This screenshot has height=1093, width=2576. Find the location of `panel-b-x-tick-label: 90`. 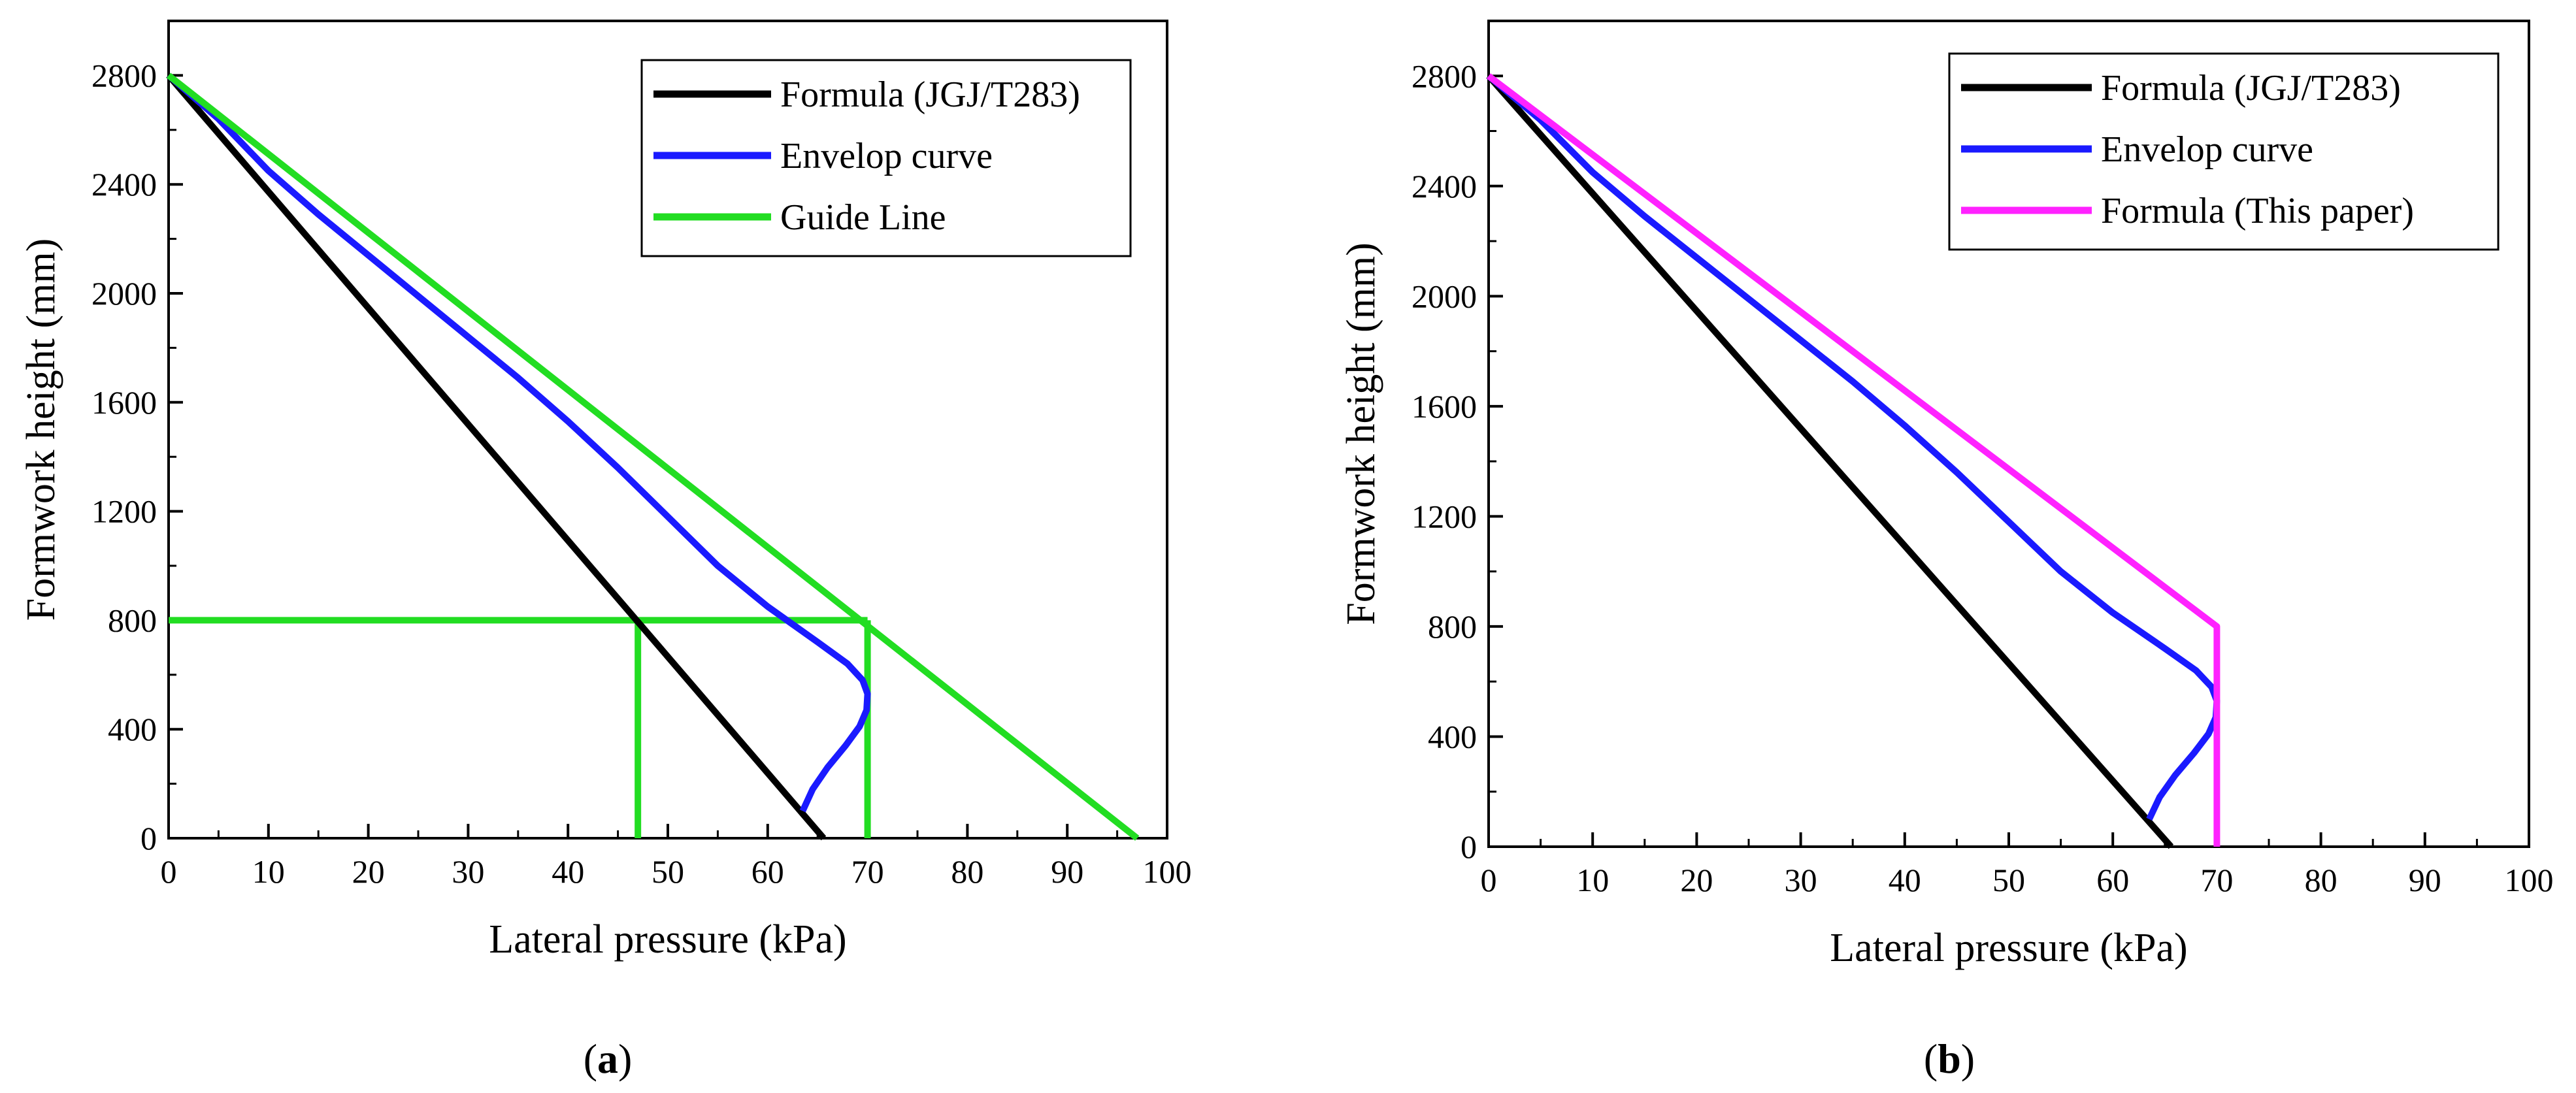

panel-b-x-tick-label: 90 is located at coordinates (2425, 880).